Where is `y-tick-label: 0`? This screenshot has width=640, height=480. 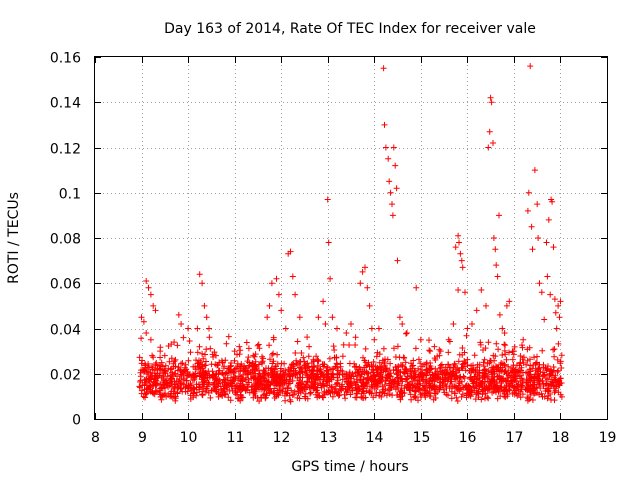
y-tick-label: 0 is located at coordinates (76, 421).